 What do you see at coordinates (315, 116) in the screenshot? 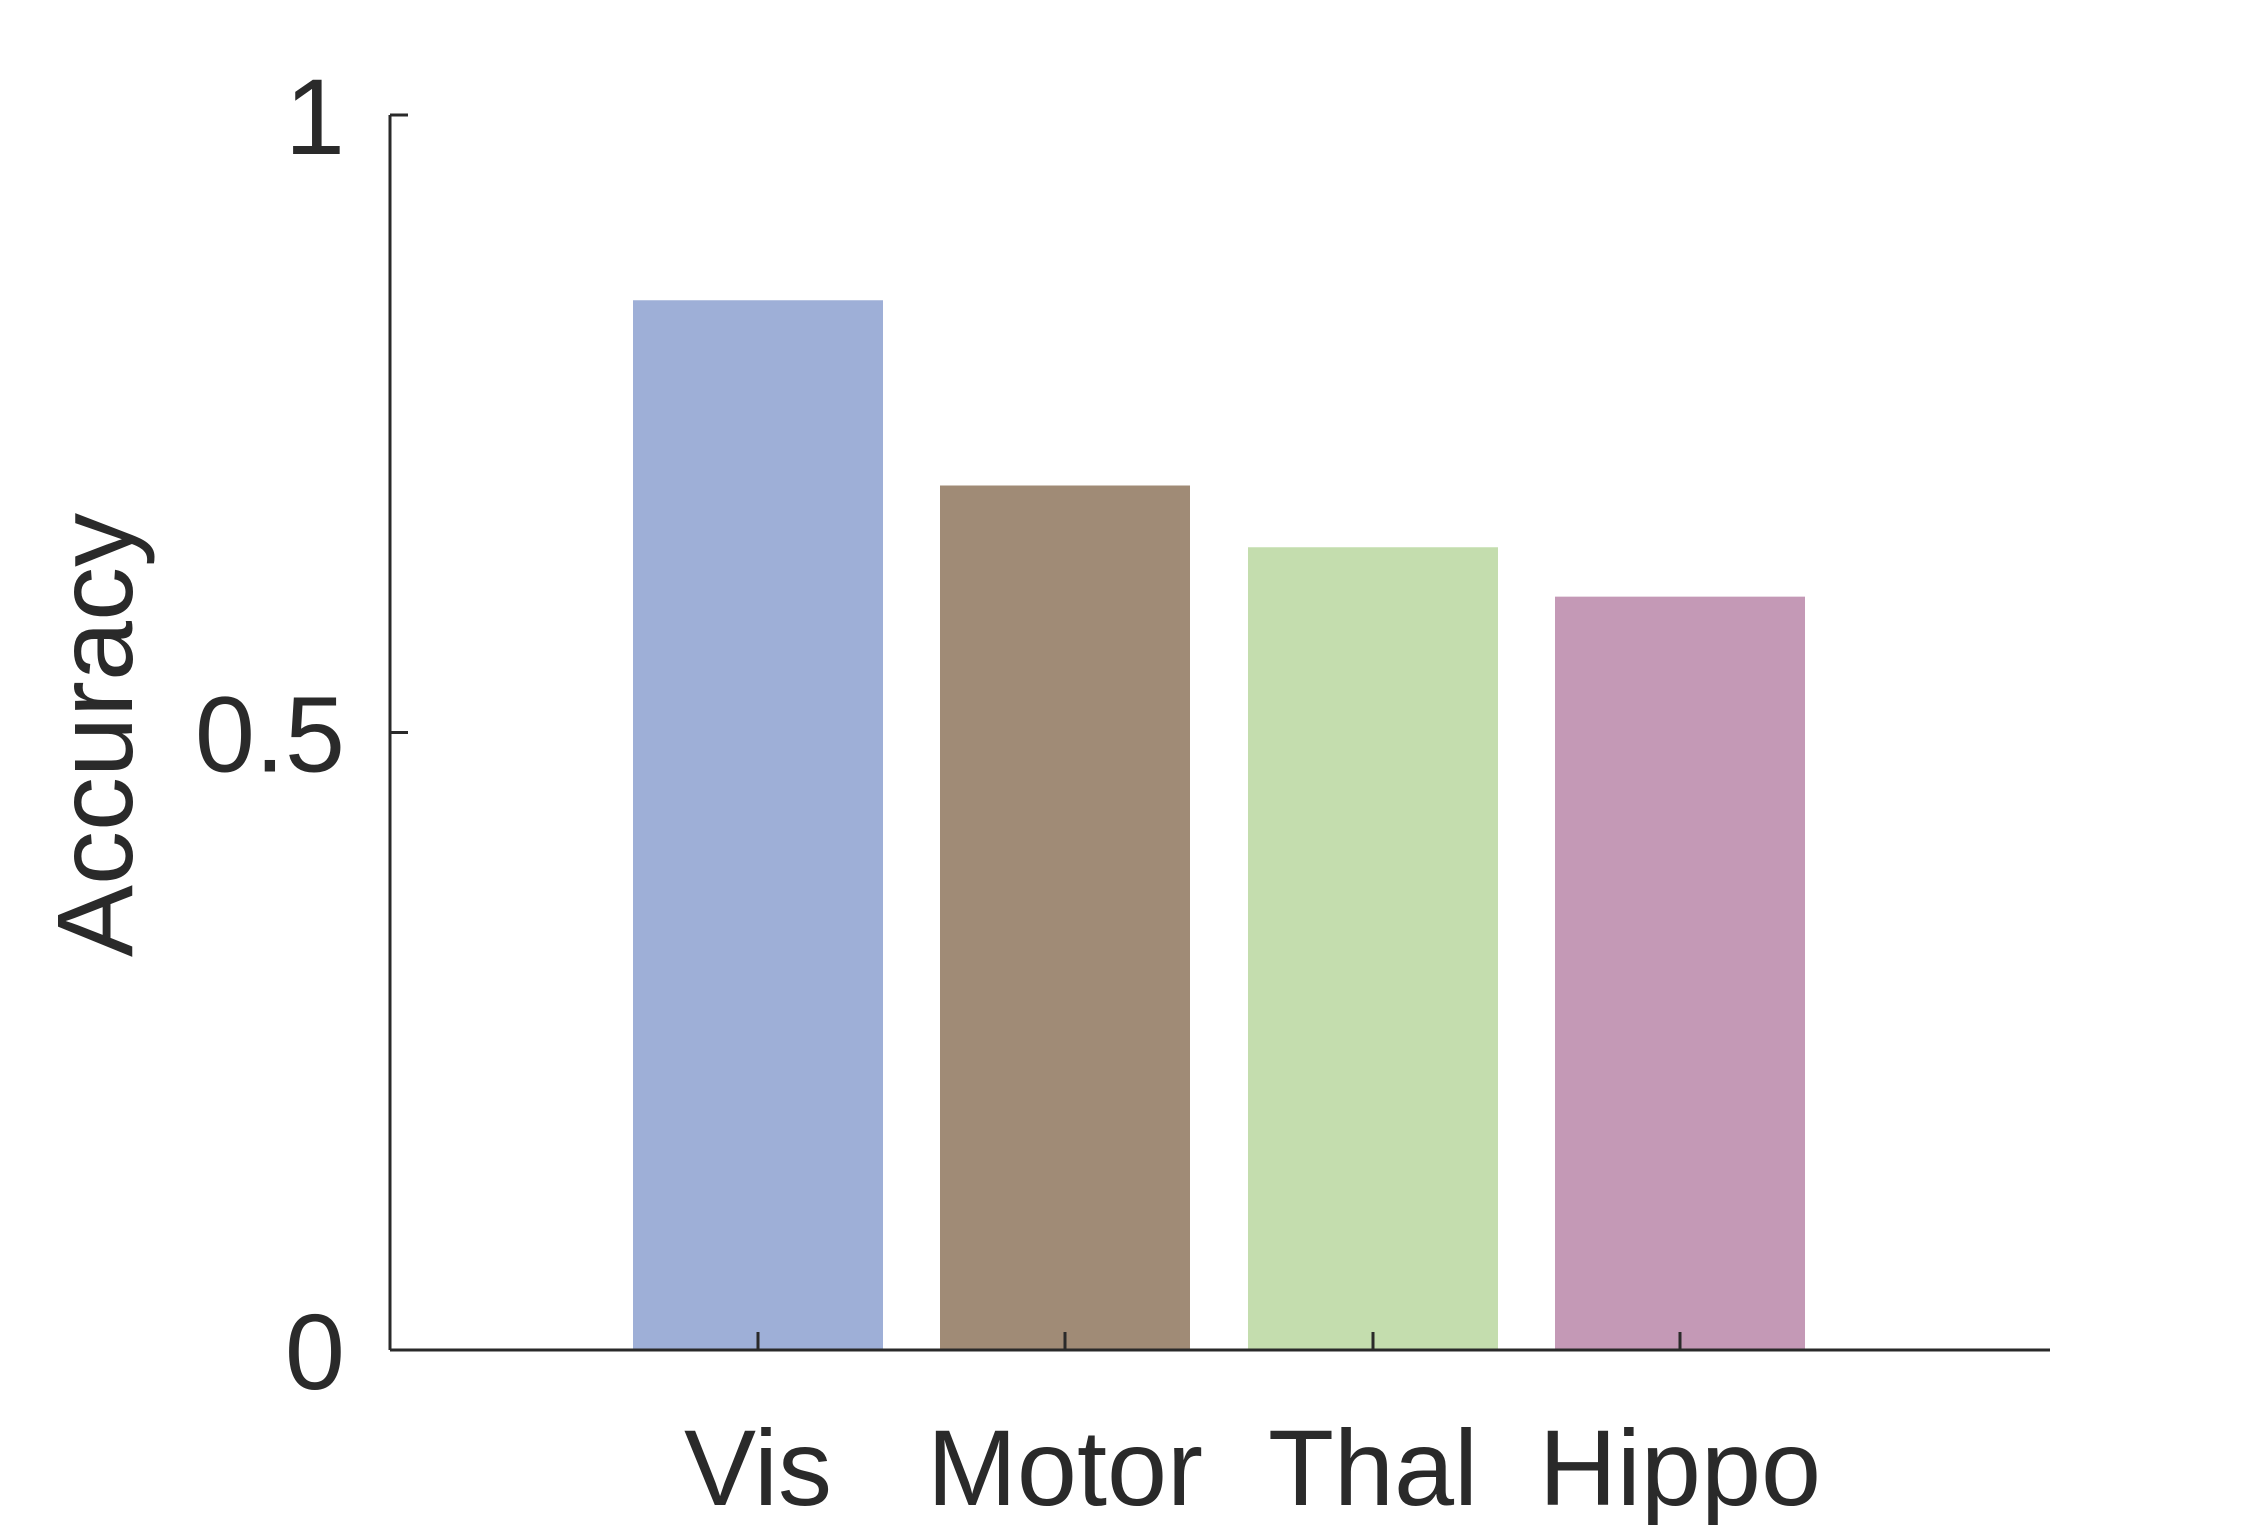
I see `y-tick-label: 1` at bounding box center [315, 116].